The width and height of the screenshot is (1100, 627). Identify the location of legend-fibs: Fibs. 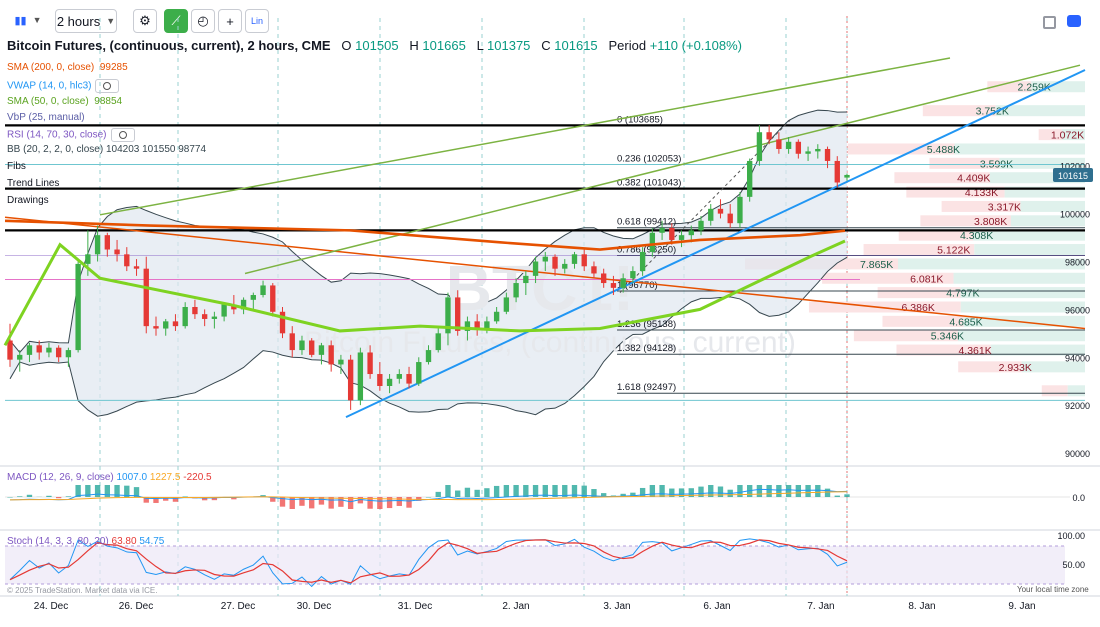
(16, 166).